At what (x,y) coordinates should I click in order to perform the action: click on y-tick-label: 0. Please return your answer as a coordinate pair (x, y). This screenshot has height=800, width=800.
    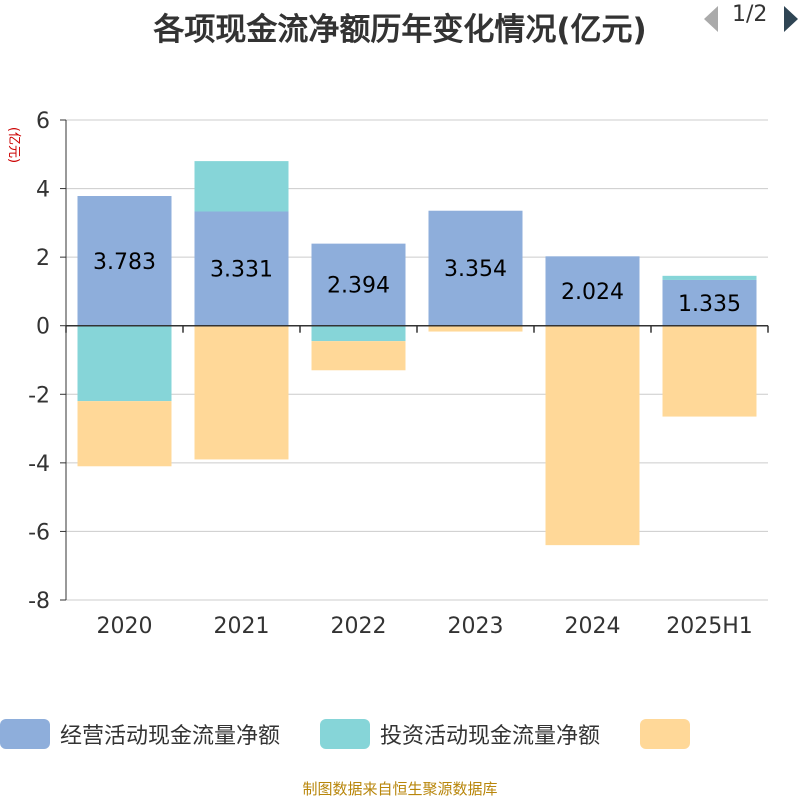
    Looking at the image, I should click on (43, 327).